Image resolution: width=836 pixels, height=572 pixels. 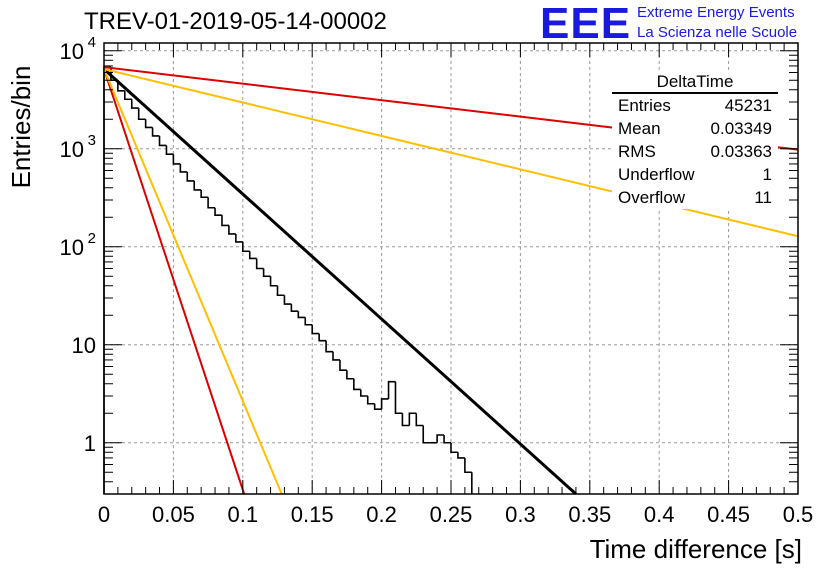 I want to click on stats-row: Overflow 11, so click(x=695, y=197).